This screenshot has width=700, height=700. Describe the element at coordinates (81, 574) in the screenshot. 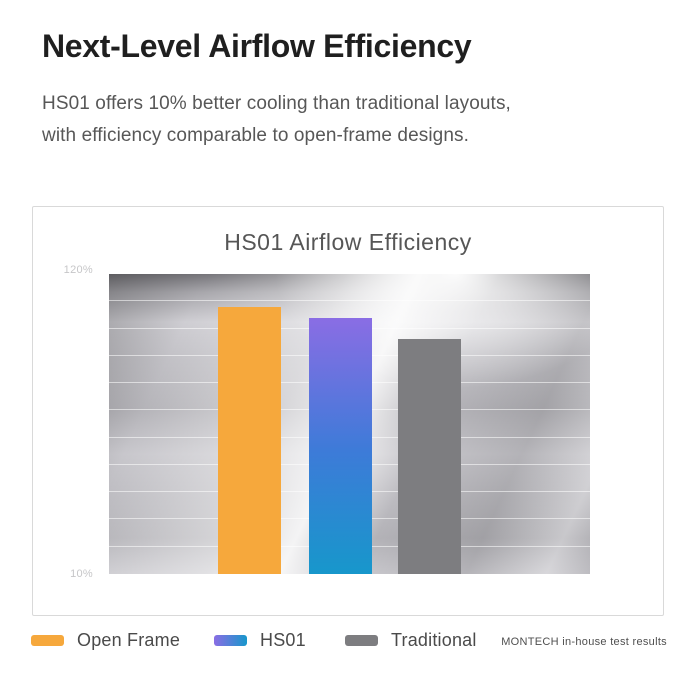

I see `y-axis-tick-bottom: 10%` at that location.